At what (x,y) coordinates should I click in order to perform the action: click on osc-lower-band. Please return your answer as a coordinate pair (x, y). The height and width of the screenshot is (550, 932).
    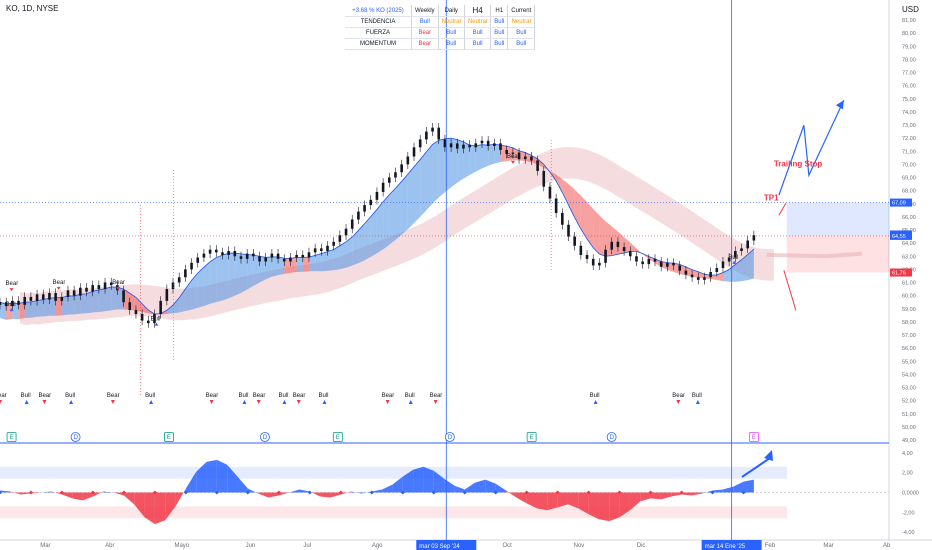
    Looking at the image, I should click on (393, 512).